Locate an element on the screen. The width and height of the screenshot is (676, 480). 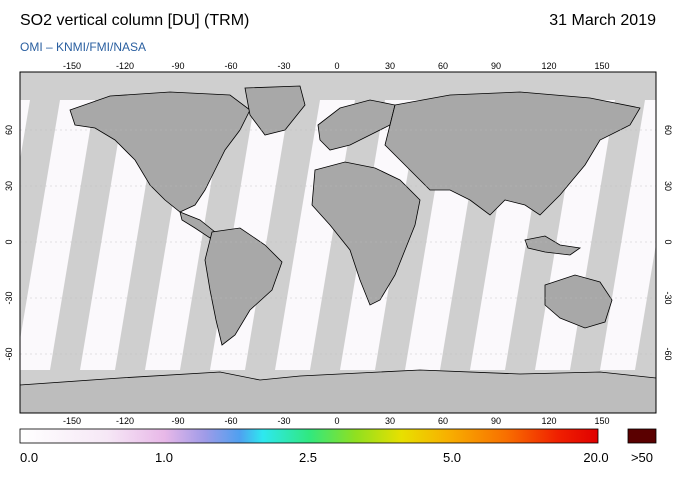
colorbar-label-1: 1.0 is located at coordinates (164, 457).